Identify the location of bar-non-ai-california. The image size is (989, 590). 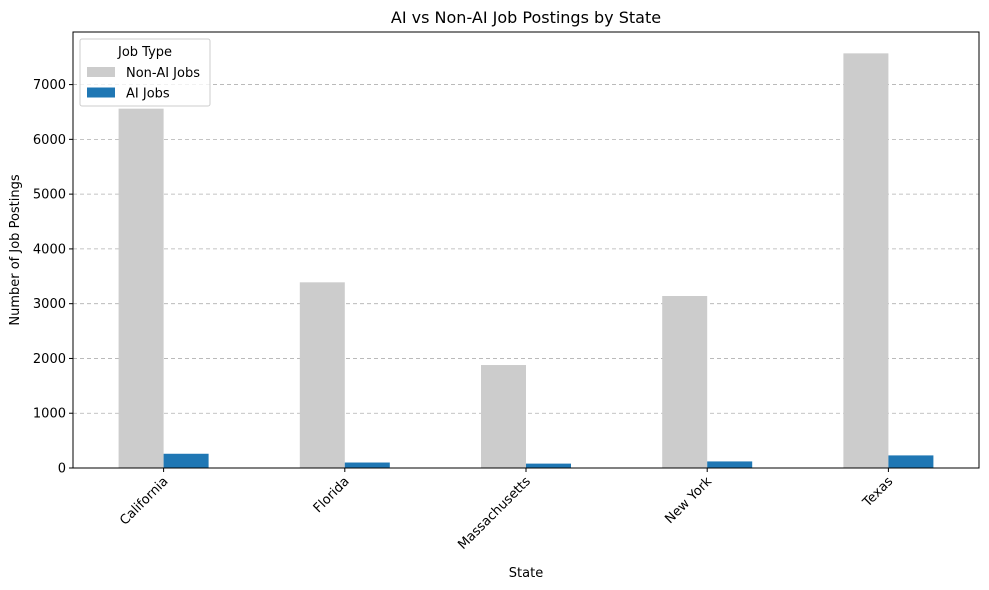
(141, 288).